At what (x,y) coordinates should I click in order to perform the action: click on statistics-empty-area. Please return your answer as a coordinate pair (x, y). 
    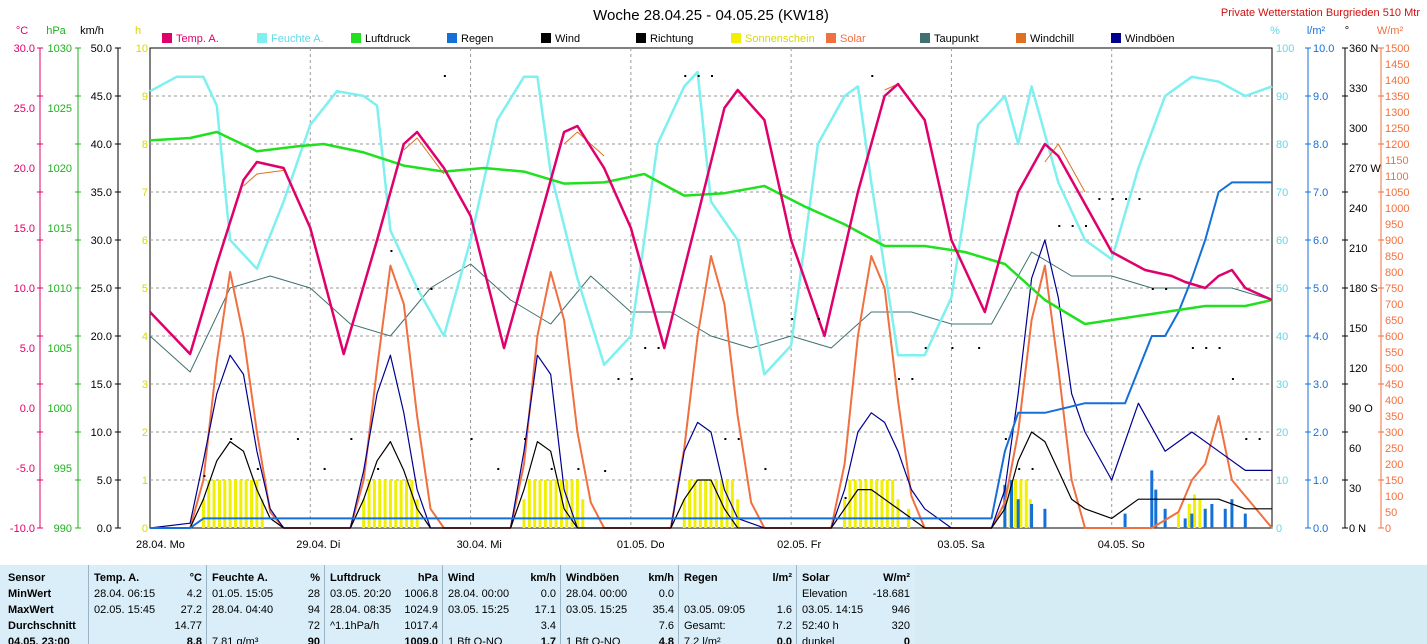
    Looking at the image, I should click on (1171, 604).